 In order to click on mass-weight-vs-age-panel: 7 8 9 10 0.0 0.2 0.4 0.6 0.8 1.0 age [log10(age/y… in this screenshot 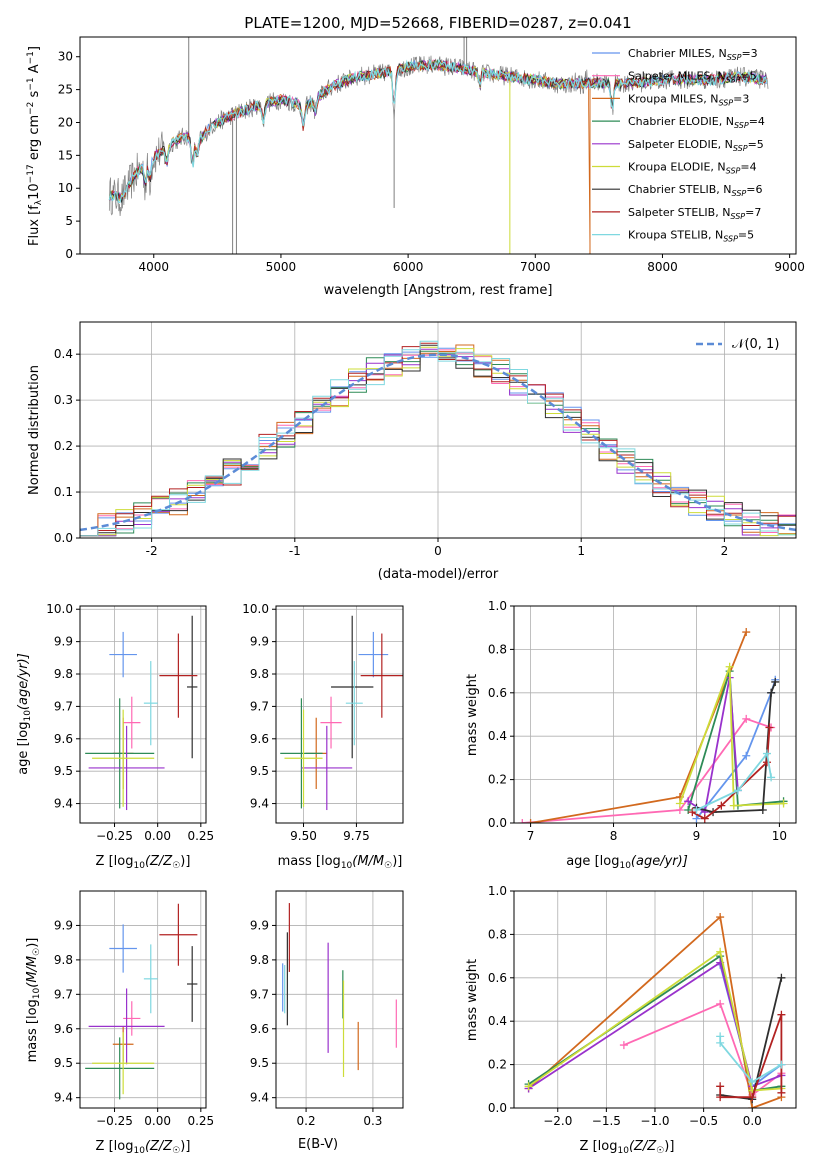, I will do `click(631, 735)`.